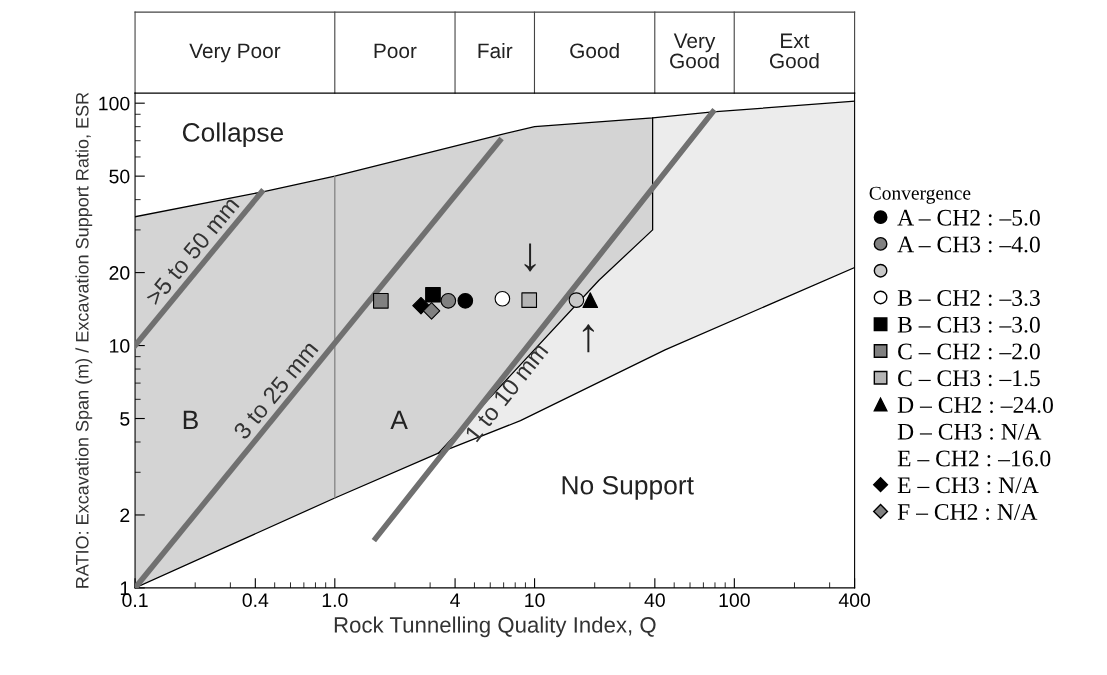 The height and width of the screenshot is (675, 1107). Describe the element at coordinates (628, 487) in the screenshot. I see `annotation: No Support` at that location.